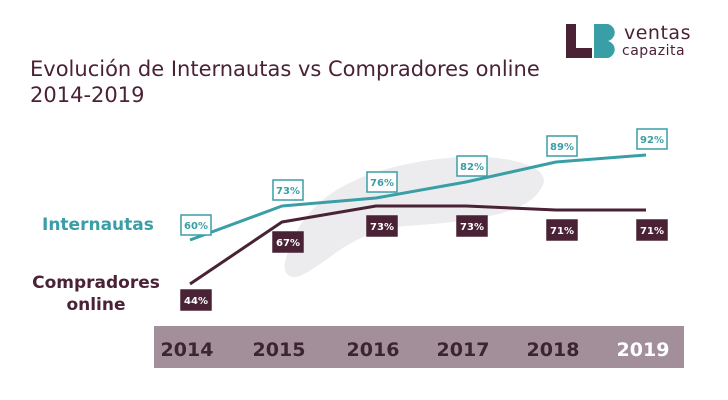 This screenshot has height=400, width=728. I want to click on data-label-internautas-2016: 76%, so click(382, 182).